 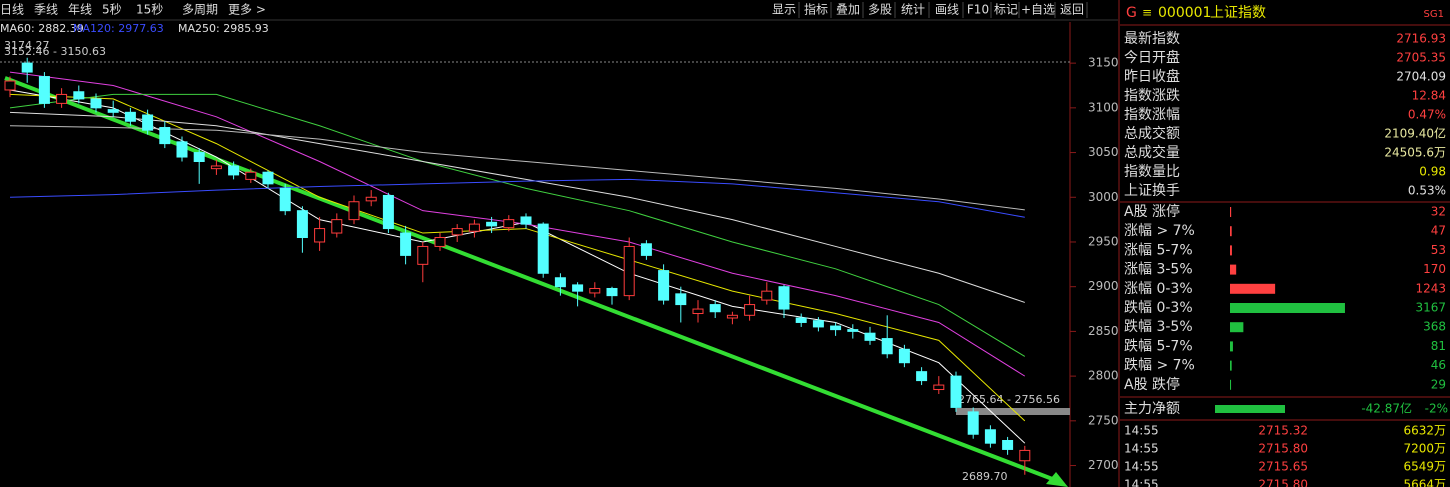 I want to click on tool-button: 统计, so click(x=913, y=10).